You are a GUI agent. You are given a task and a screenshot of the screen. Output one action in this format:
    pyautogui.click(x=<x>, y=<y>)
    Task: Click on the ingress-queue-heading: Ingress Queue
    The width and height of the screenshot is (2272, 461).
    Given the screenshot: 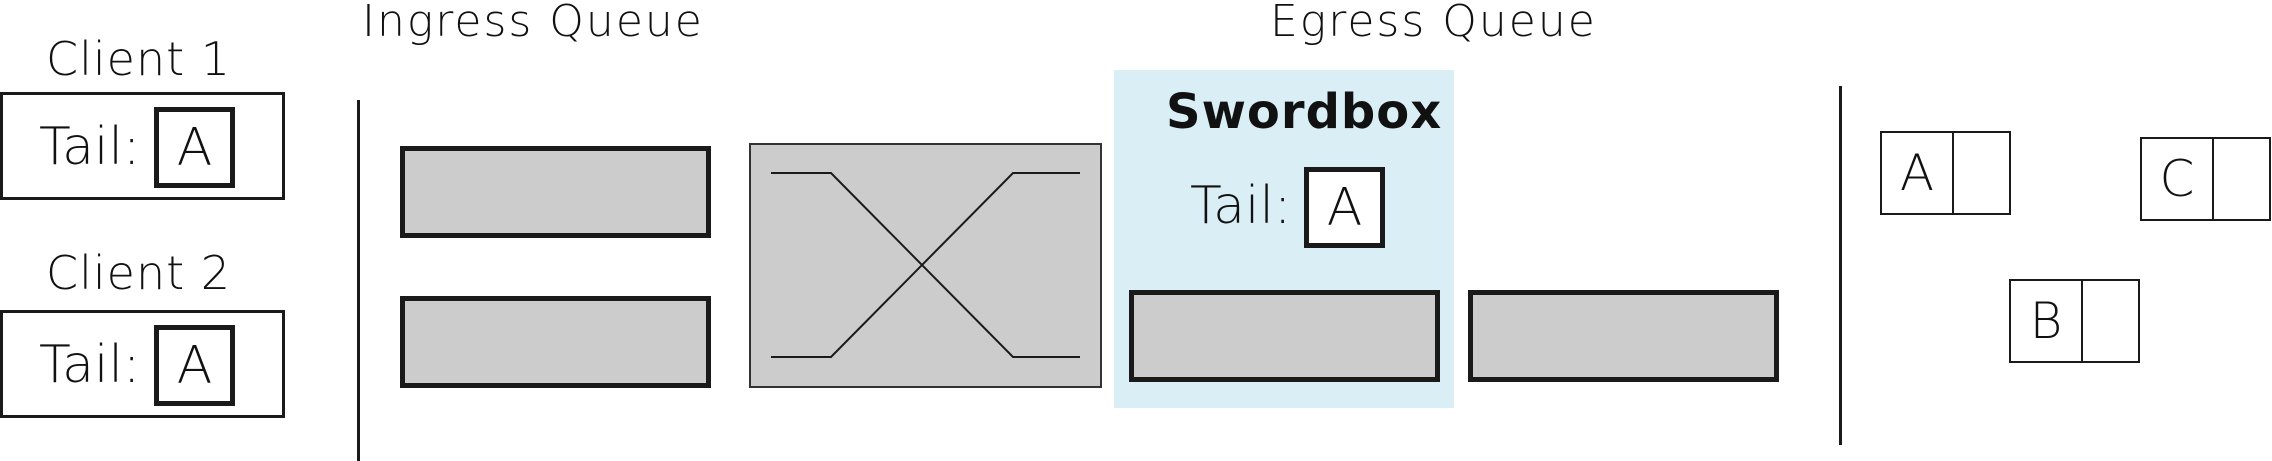 What is the action you would take?
    pyautogui.click(x=533, y=23)
    